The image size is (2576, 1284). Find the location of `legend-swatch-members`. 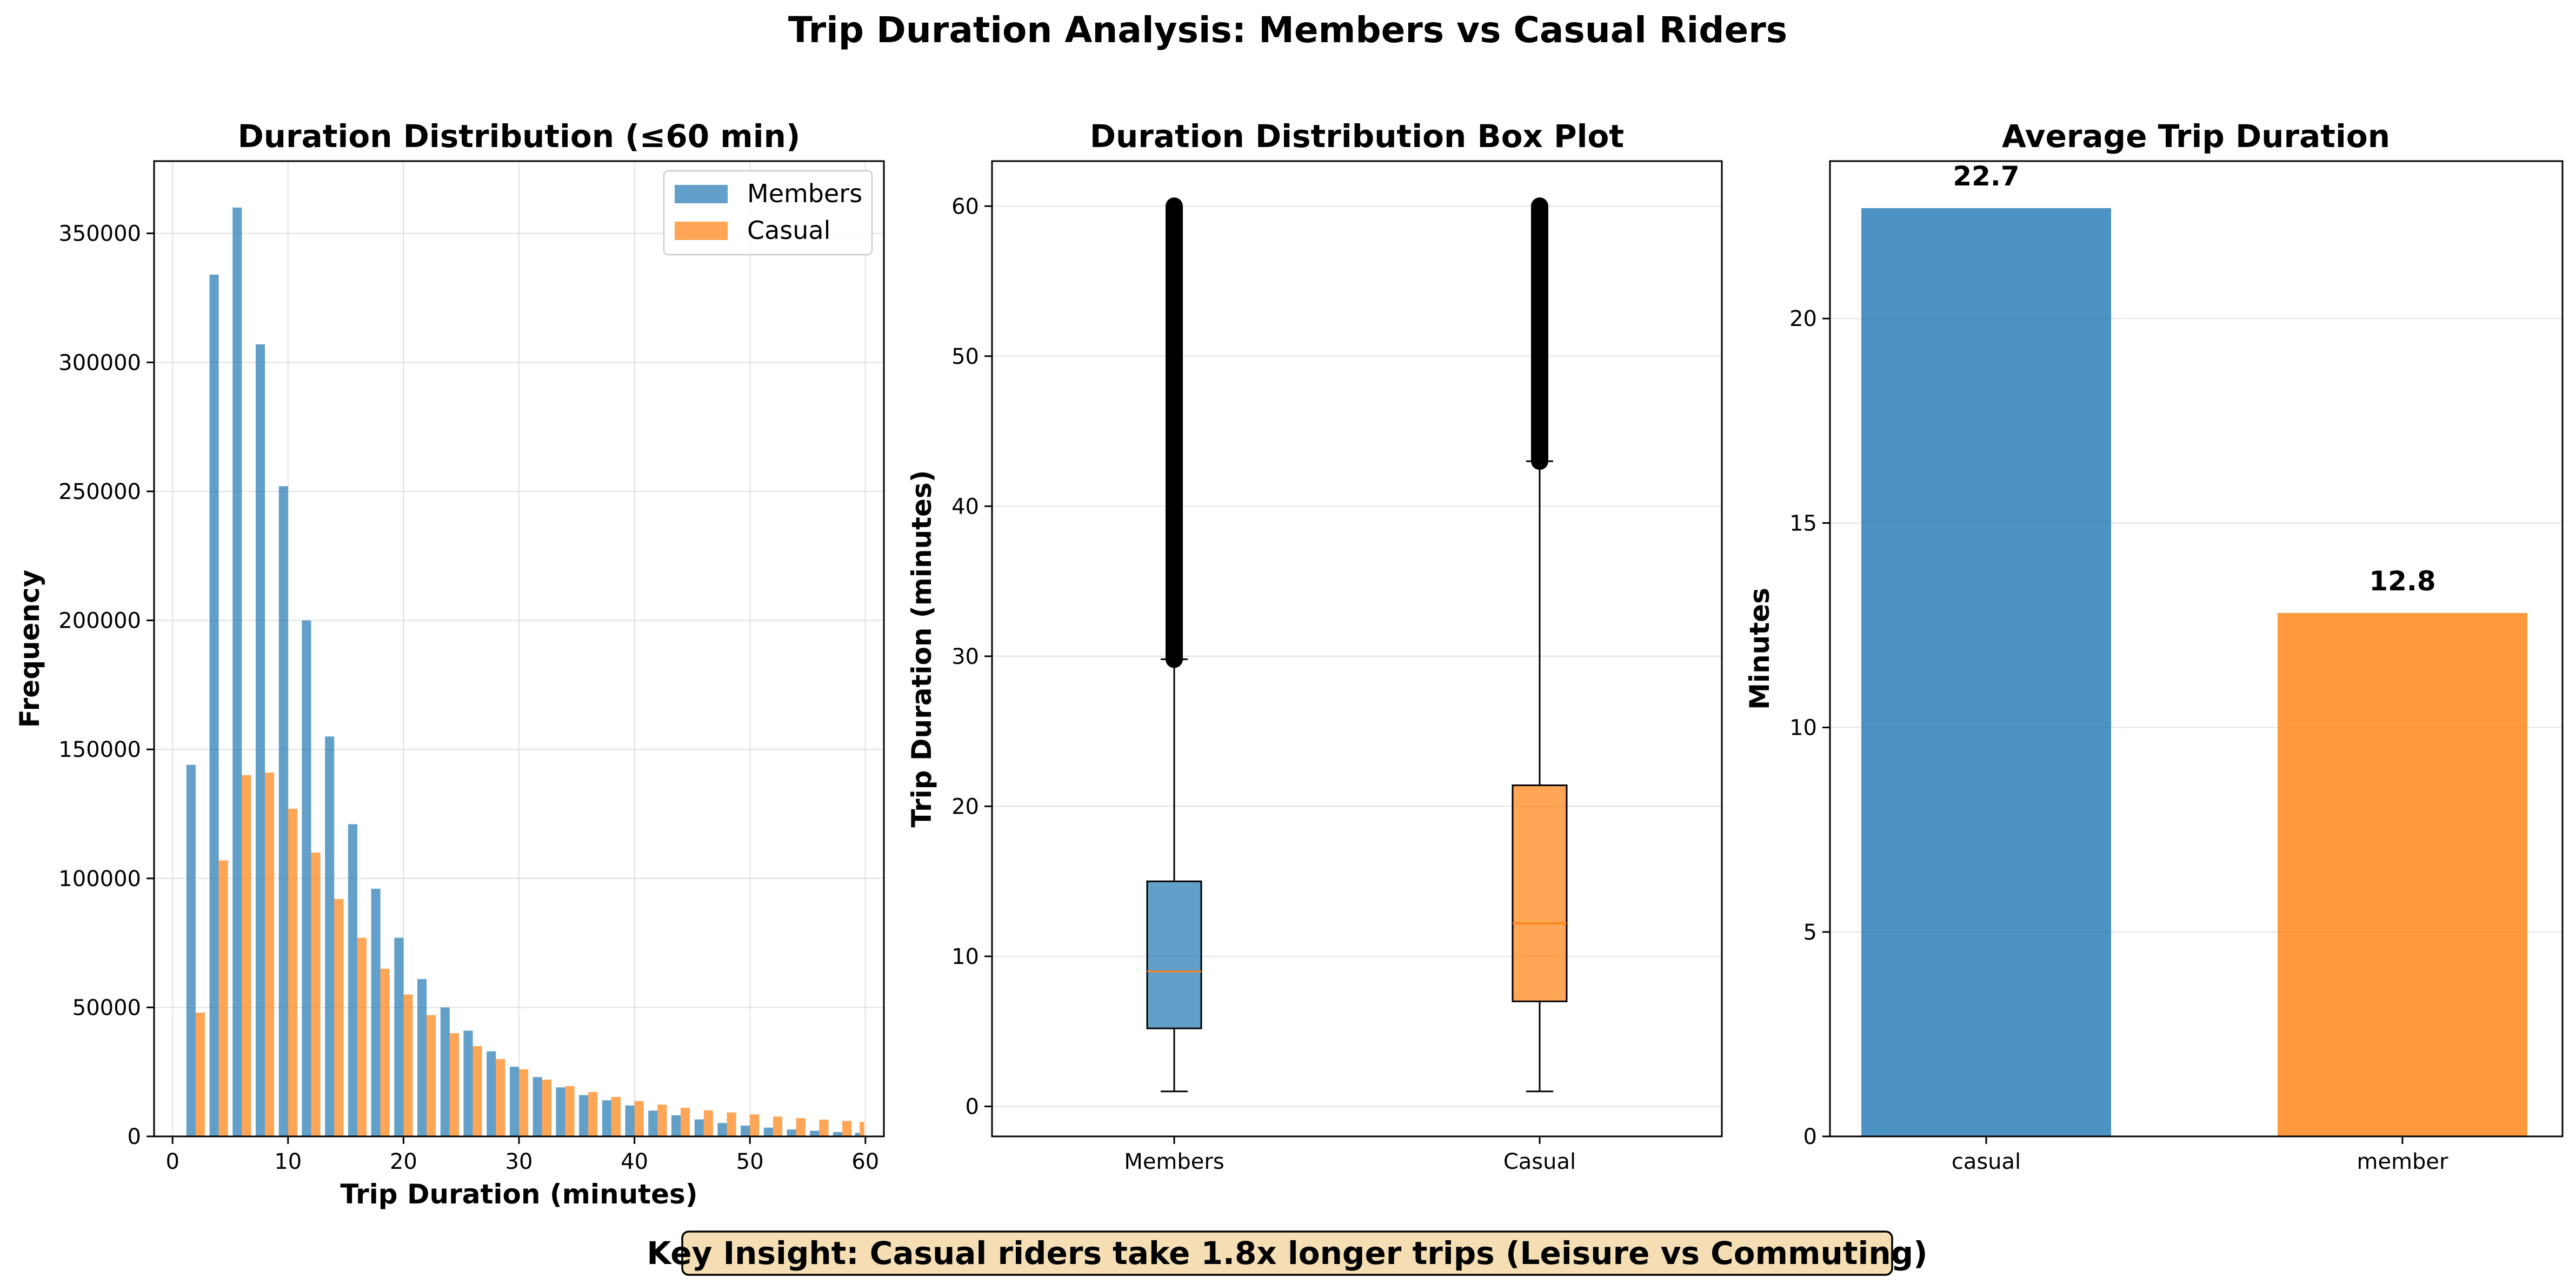

legend-swatch-members is located at coordinates (701, 194).